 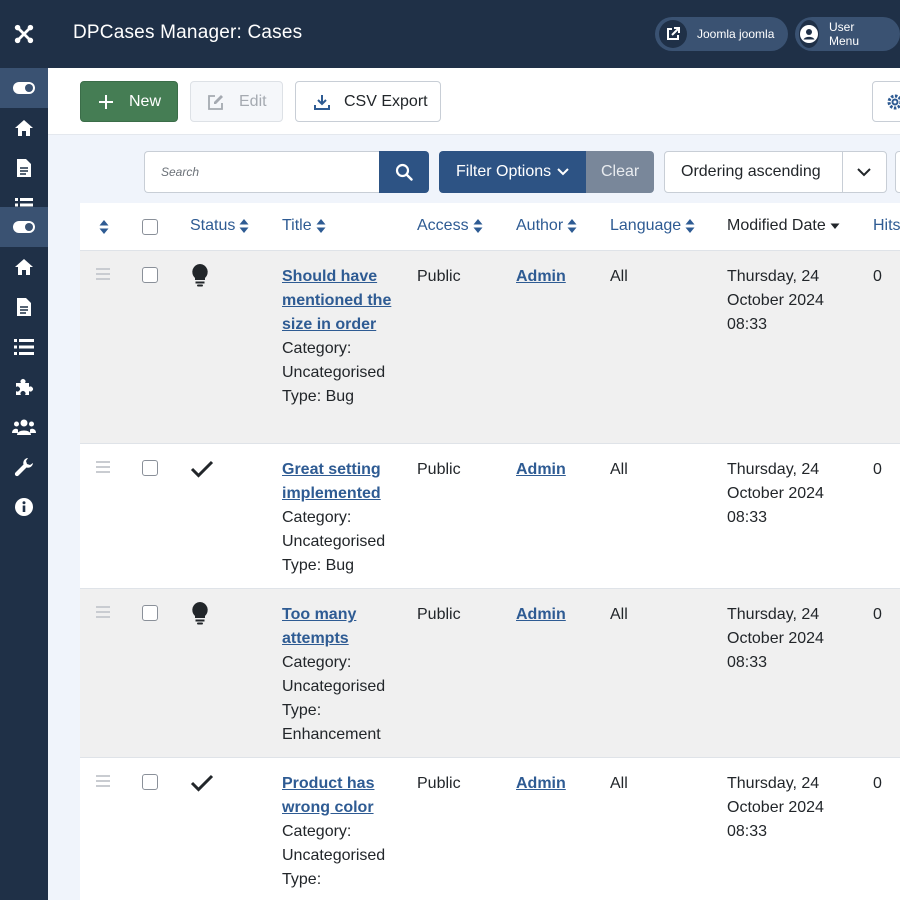 I want to click on csv-export-label: CSV Export, so click(x=386, y=101).